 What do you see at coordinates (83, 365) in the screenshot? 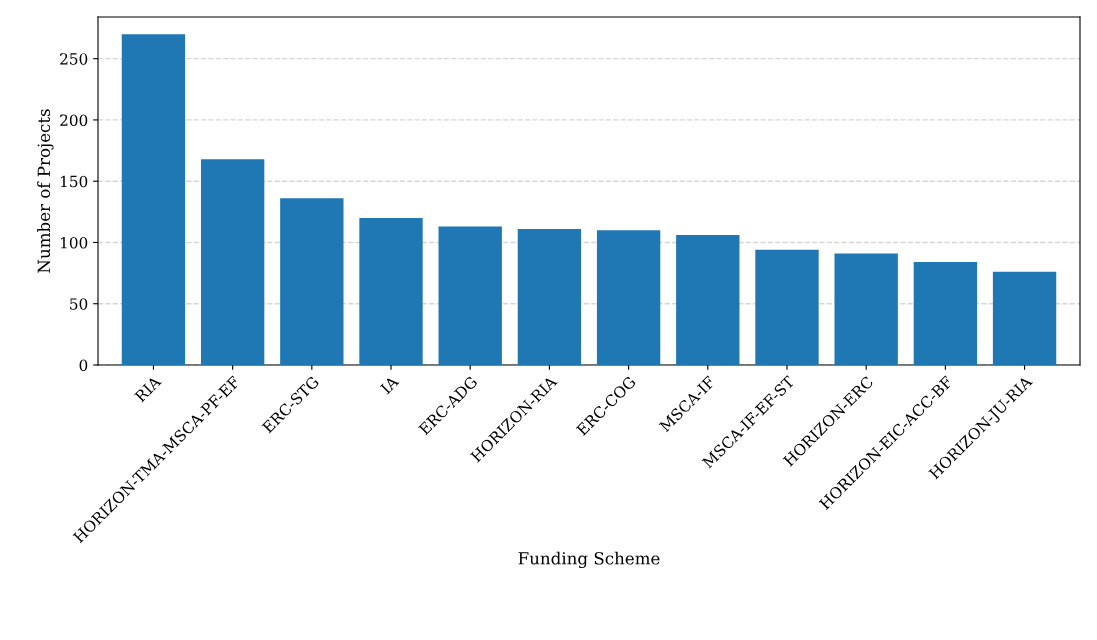
I see `y-tick-label: 0` at bounding box center [83, 365].